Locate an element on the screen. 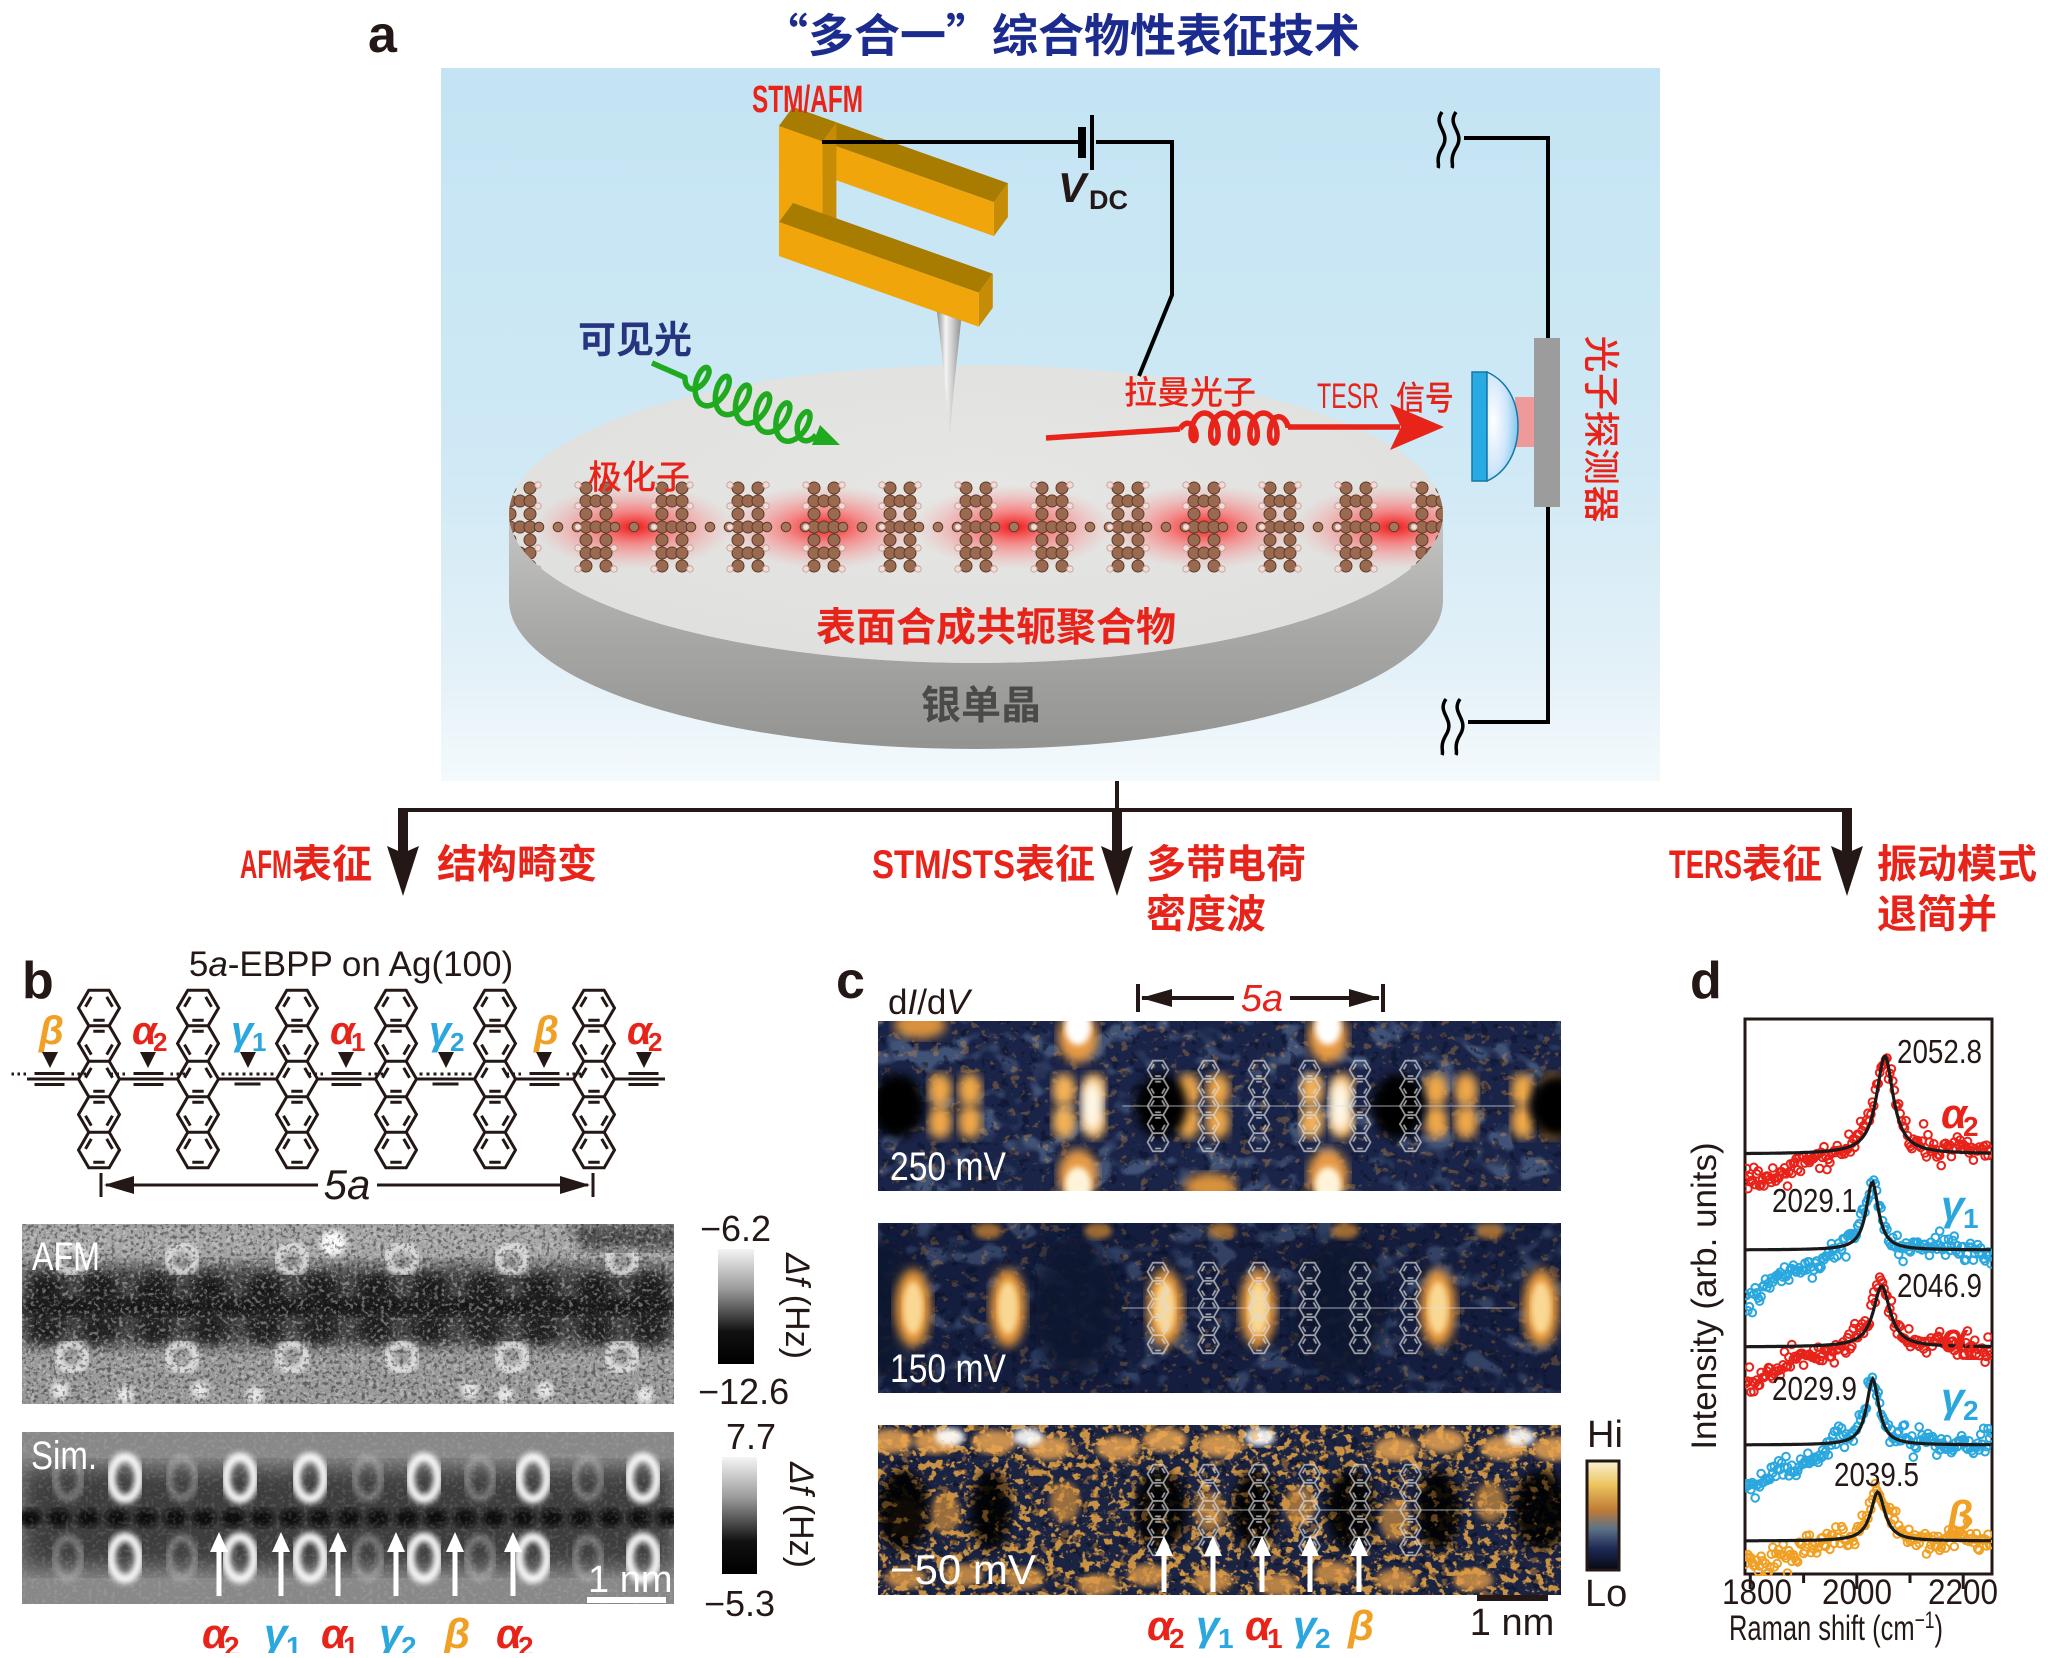 The width and height of the screenshot is (2048, 1658). svg-text: TERS is located at coordinates (1705, 865).